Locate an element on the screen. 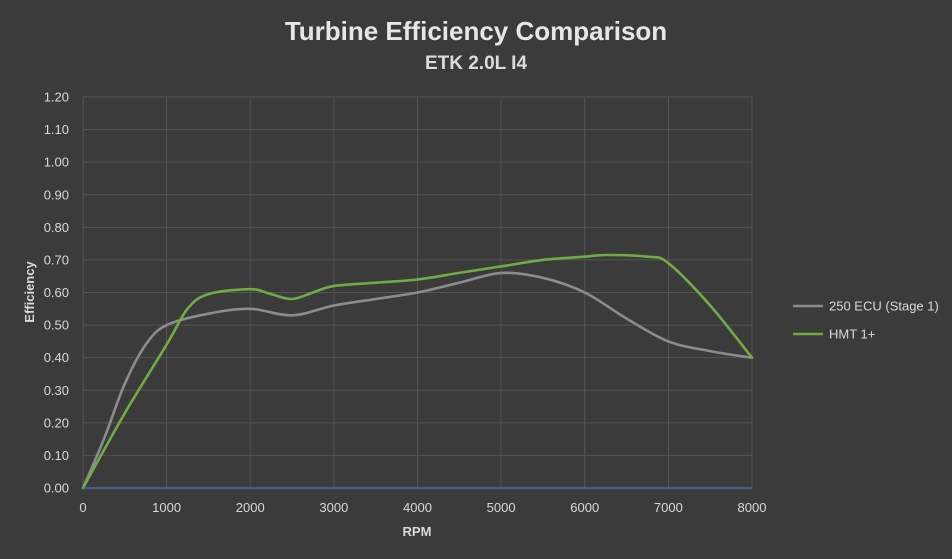 Image resolution: width=952 pixels, height=559 pixels. x-tick-label: 4000 is located at coordinates (417, 507).